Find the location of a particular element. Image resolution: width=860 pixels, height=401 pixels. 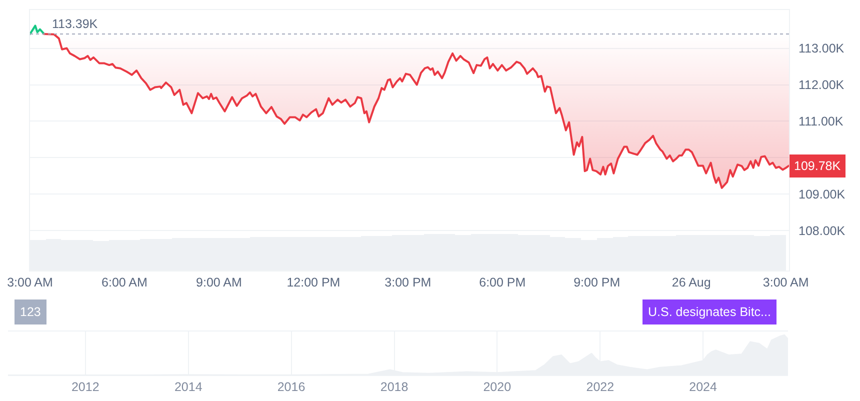

x-tick-label: 6:00 AM is located at coordinates (125, 283).